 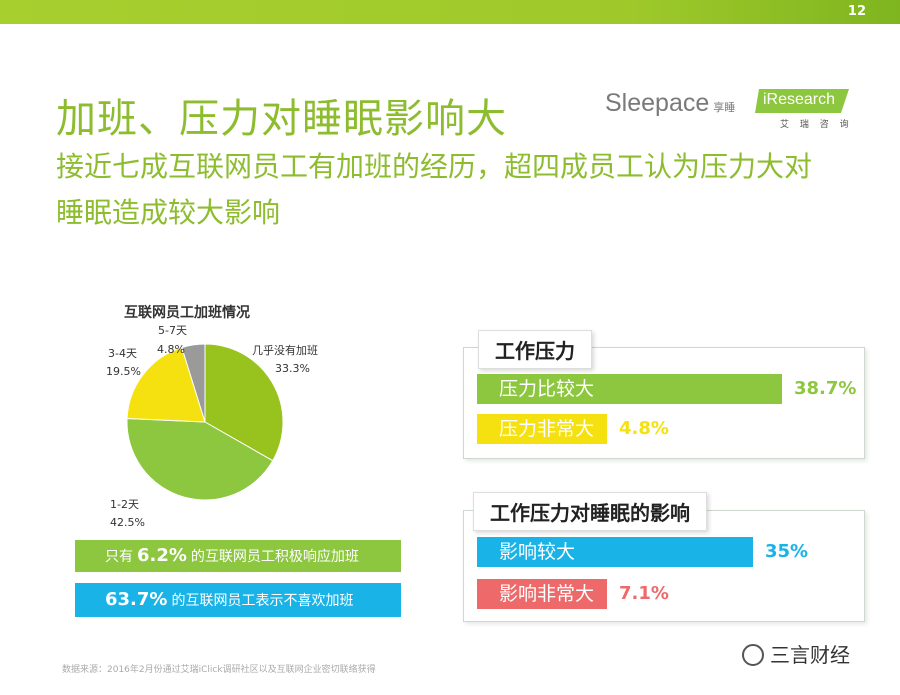 I want to click on pie-label-3-4: 3-4天, so click(x=122, y=353).